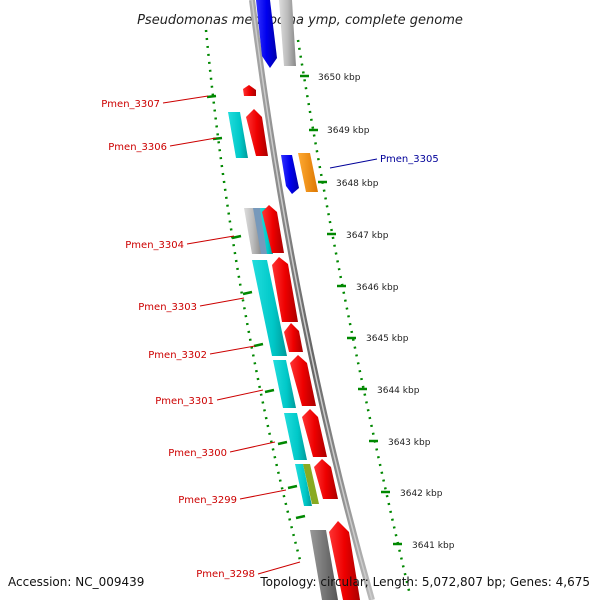 The image size is (600, 600). I want to click on tick-label: 3648 kbp, so click(357, 184).